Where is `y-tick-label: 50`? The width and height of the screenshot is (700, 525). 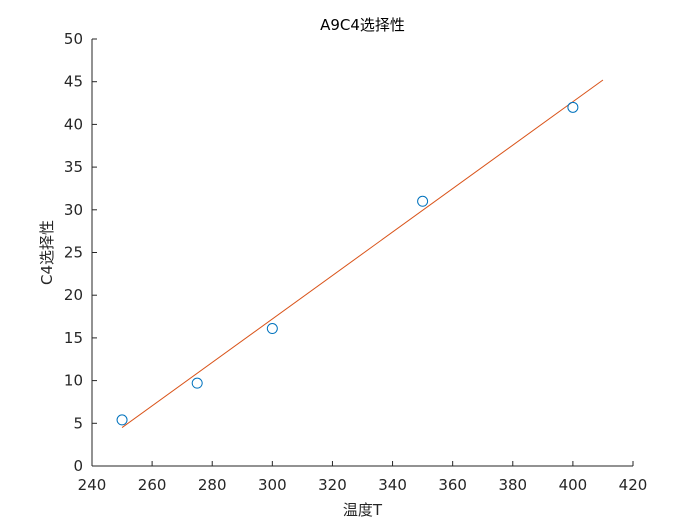 y-tick-label: 50 is located at coordinates (73, 39).